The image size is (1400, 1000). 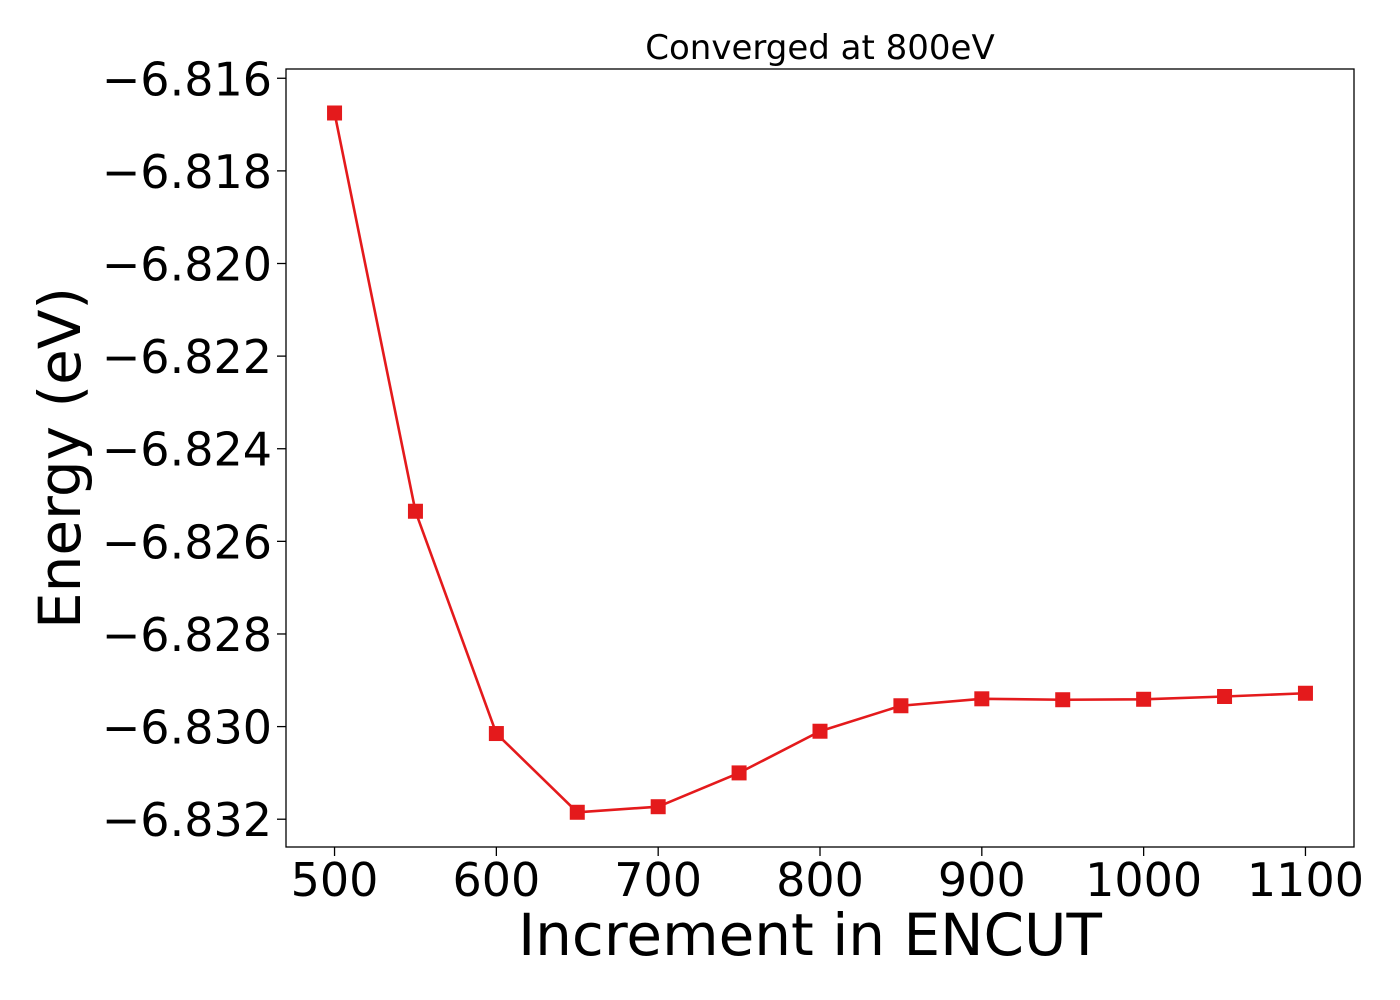 What do you see at coordinates (187, 542) in the screenshot?
I see `y-tick-label: −6.826` at bounding box center [187, 542].